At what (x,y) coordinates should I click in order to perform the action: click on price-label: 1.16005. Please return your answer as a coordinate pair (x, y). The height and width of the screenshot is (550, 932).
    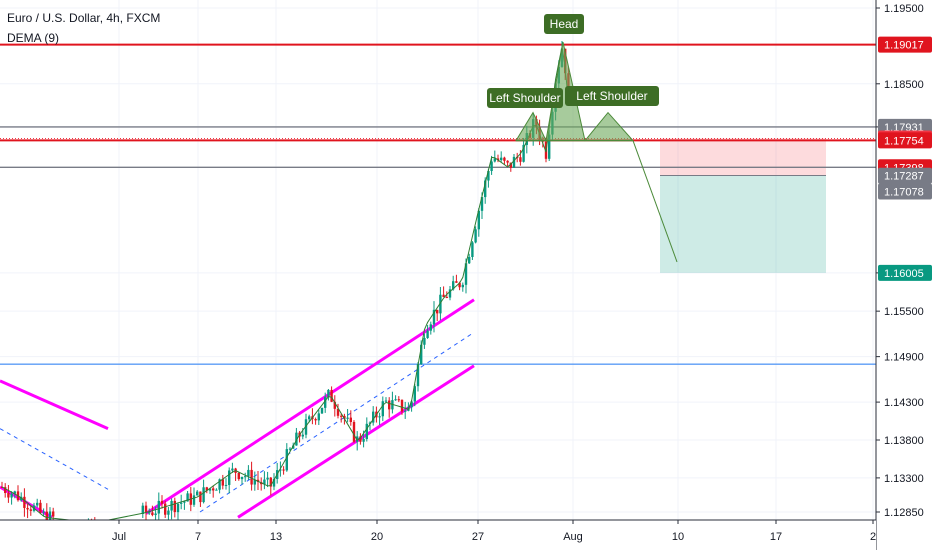
    Looking at the image, I should click on (904, 274).